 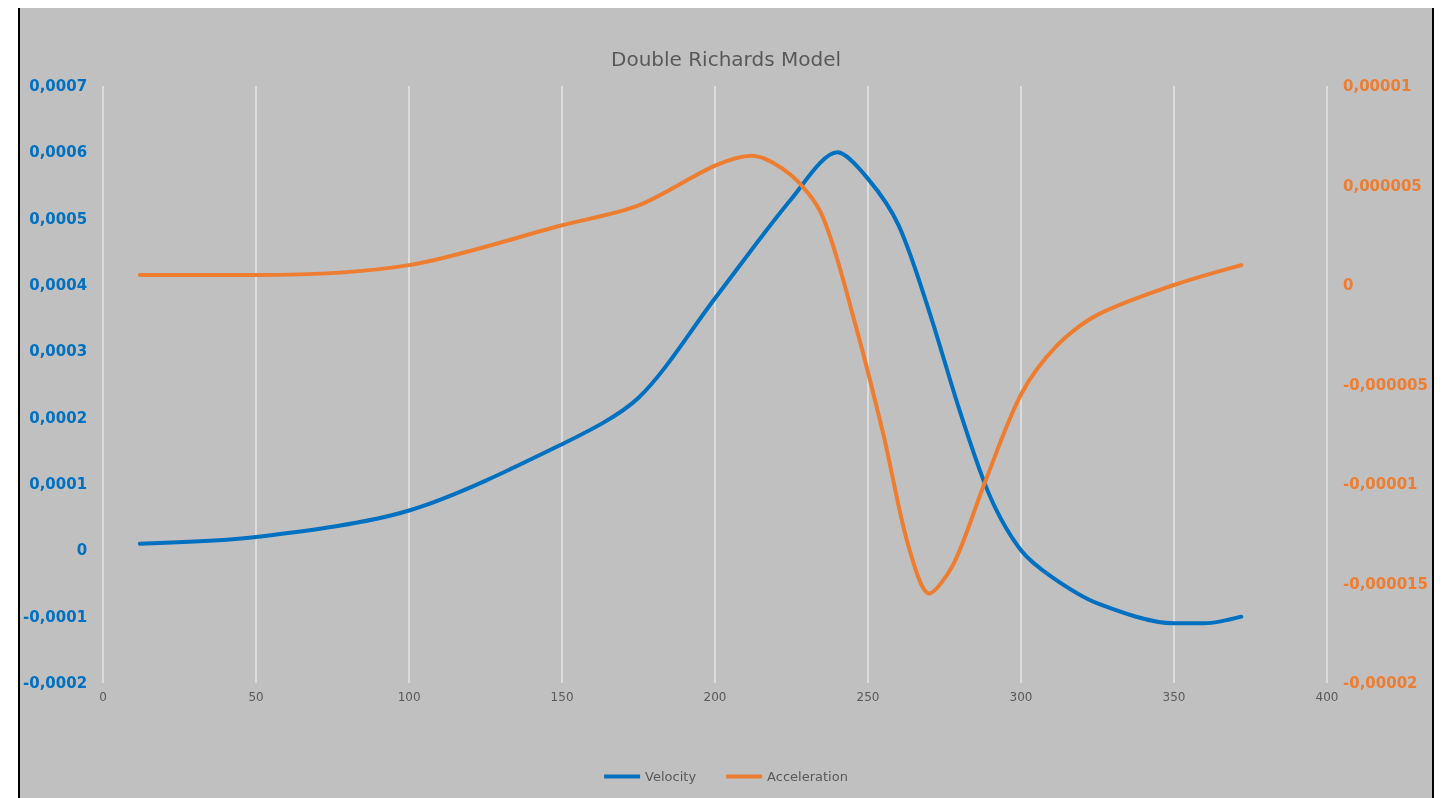 What do you see at coordinates (807, 776) in the screenshot?
I see `legend-label: Acceleration` at bounding box center [807, 776].